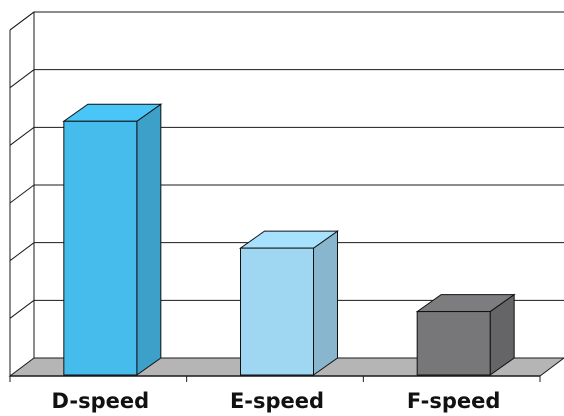 This screenshot has height=416, width=564. What do you see at coordinates (101, 401) in the screenshot?
I see `x-tick-label: D-speed` at bounding box center [101, 401].